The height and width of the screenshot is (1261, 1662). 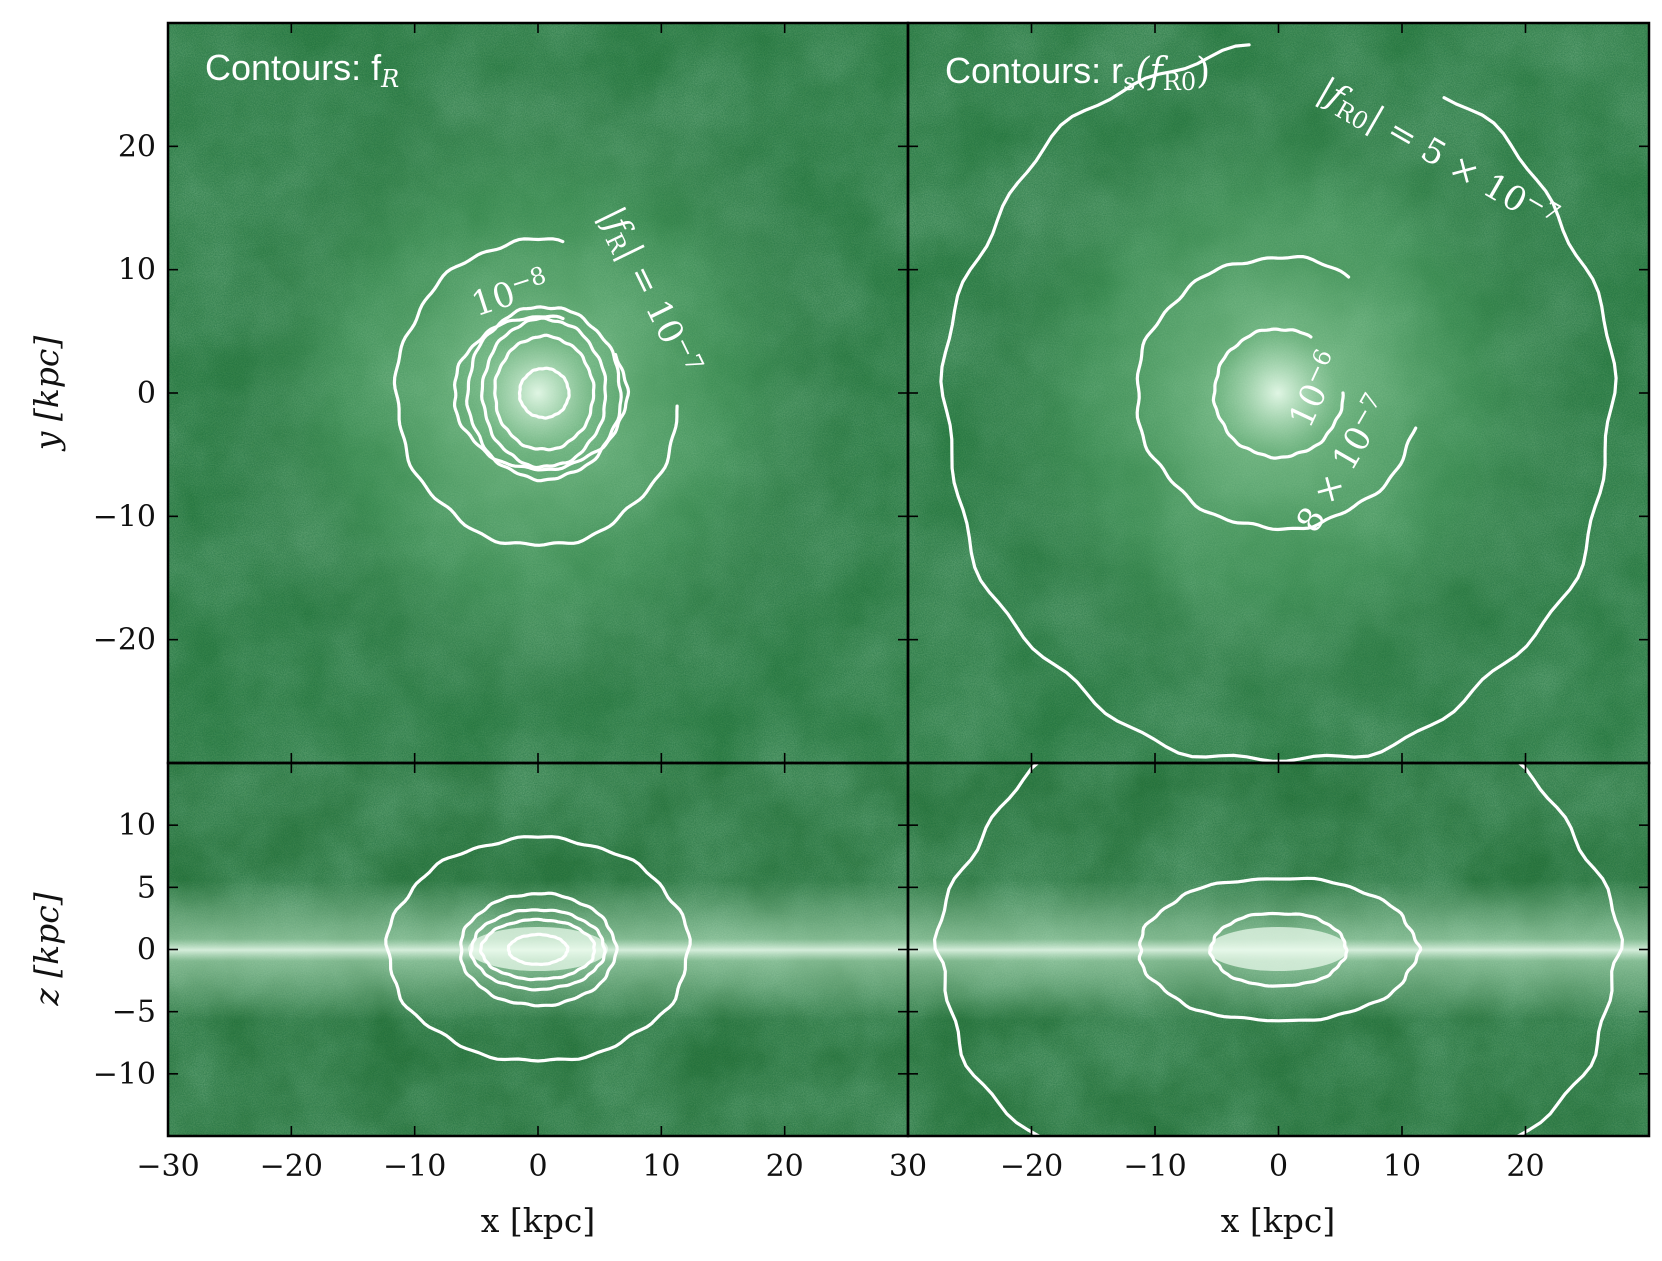 I want to click on xlabel-bottom-left: x [kpc], so click(x=538, y=1220).